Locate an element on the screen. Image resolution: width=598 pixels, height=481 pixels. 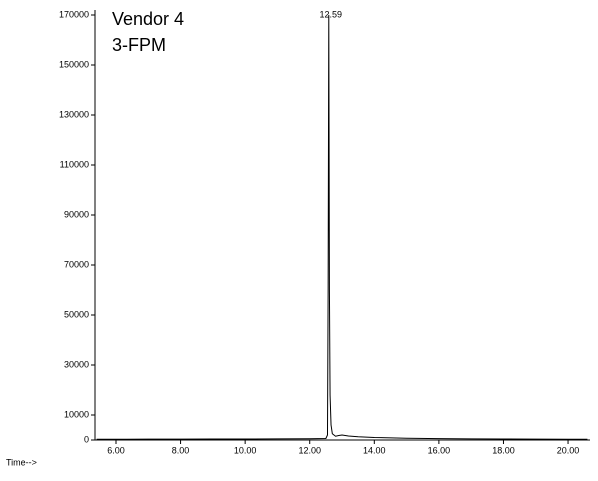
x-tick-label: 18.00 is located at coordinates (503, 450).